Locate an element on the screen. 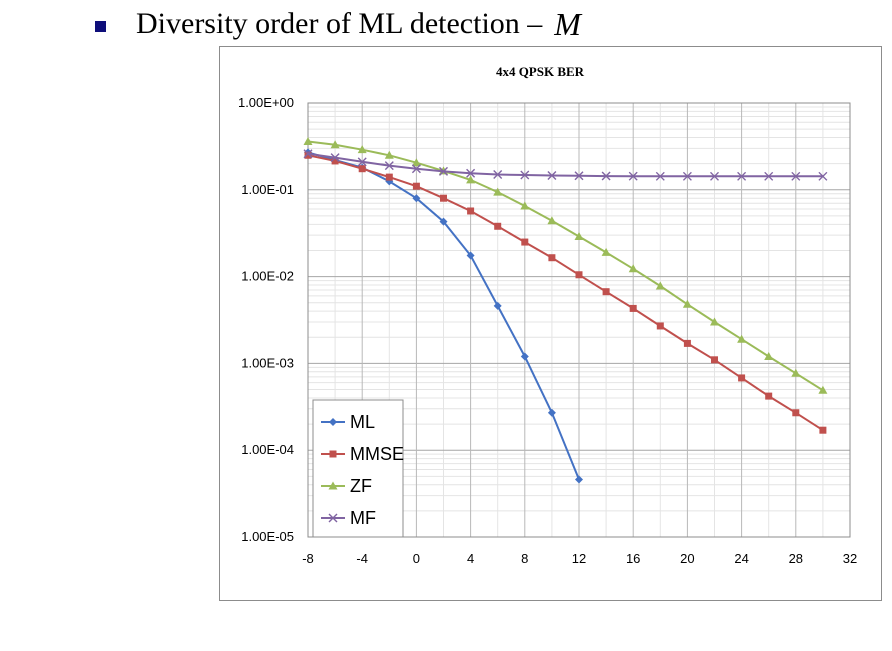 The image size is (892, 651). legend-marker-mf is located at coordinates (333, 518).